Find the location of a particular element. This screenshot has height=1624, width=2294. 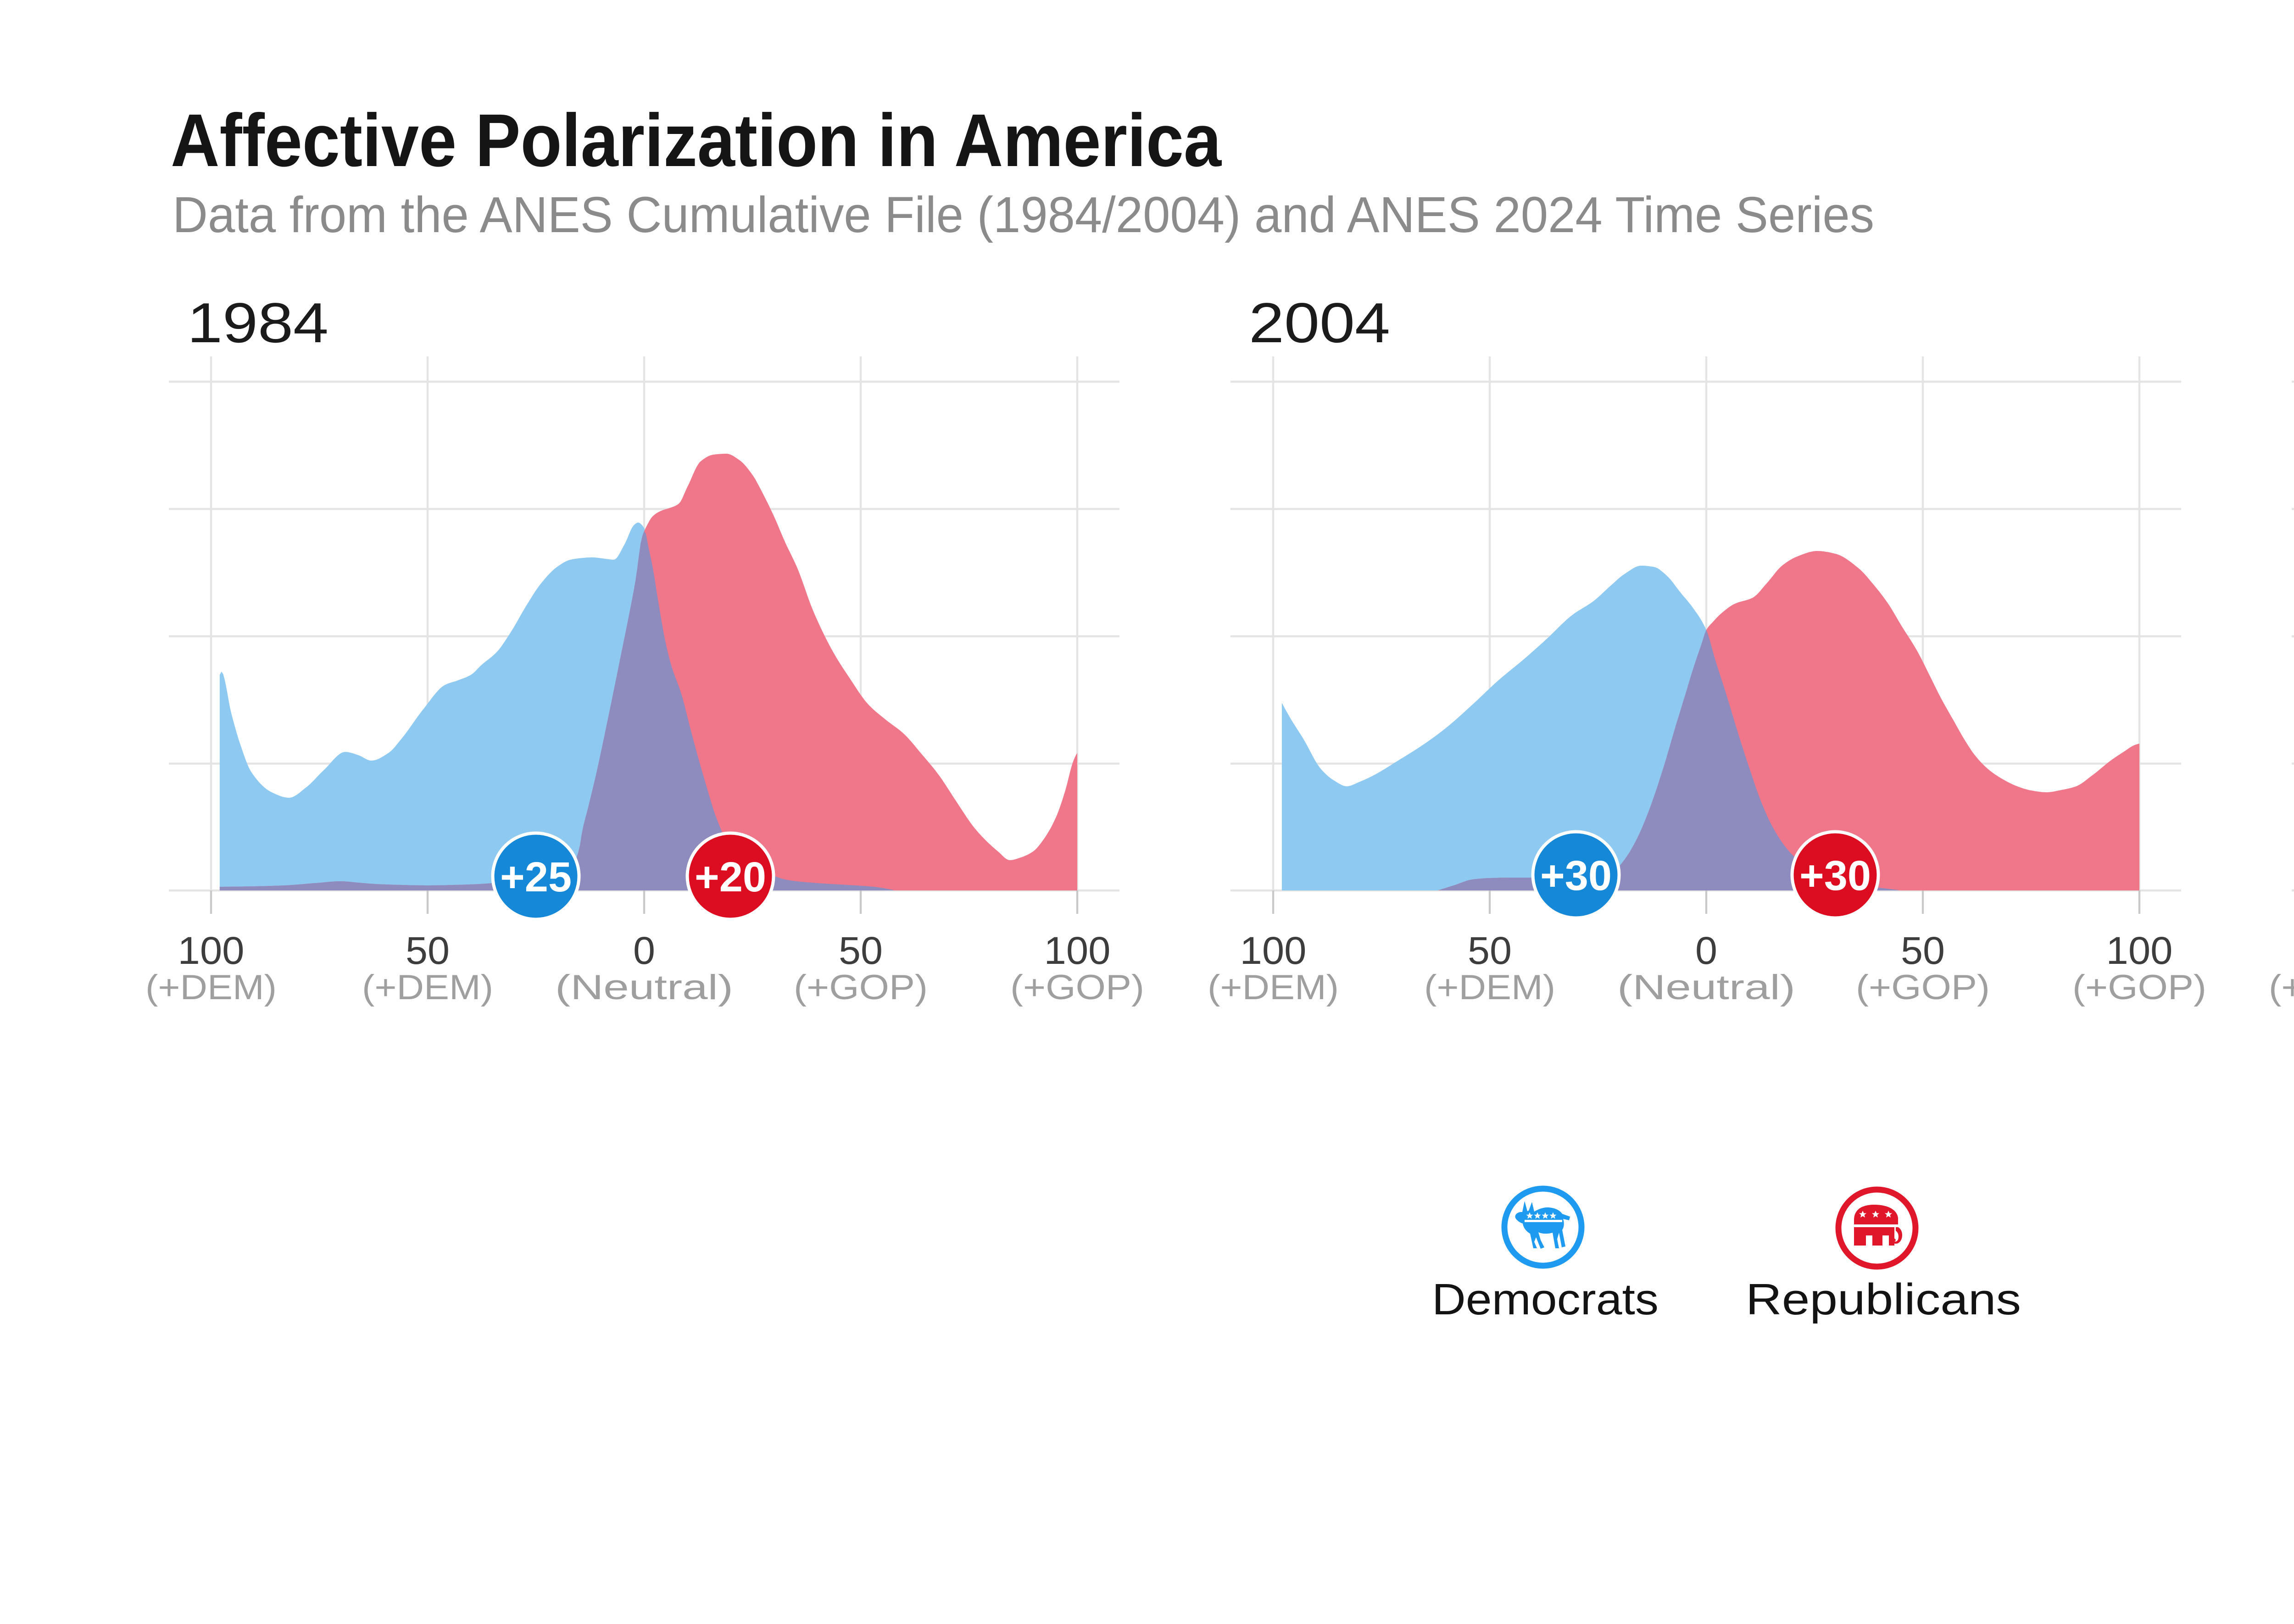

svg-text: Republicans is located at coordinates (1884, 1299).